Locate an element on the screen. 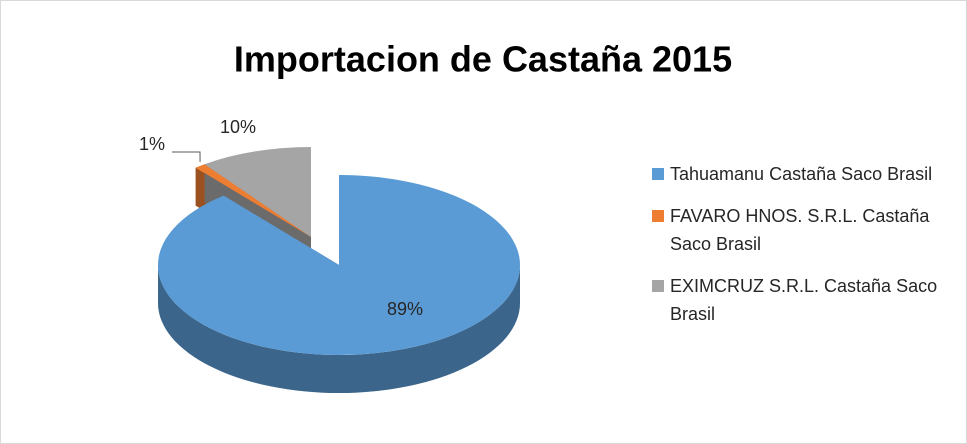 The height and width of the screenshot is (444, 967). legend-label: EXIMCRUZ S.R.L. Castaña Saco Brasil is located at coordinates (804, 300).